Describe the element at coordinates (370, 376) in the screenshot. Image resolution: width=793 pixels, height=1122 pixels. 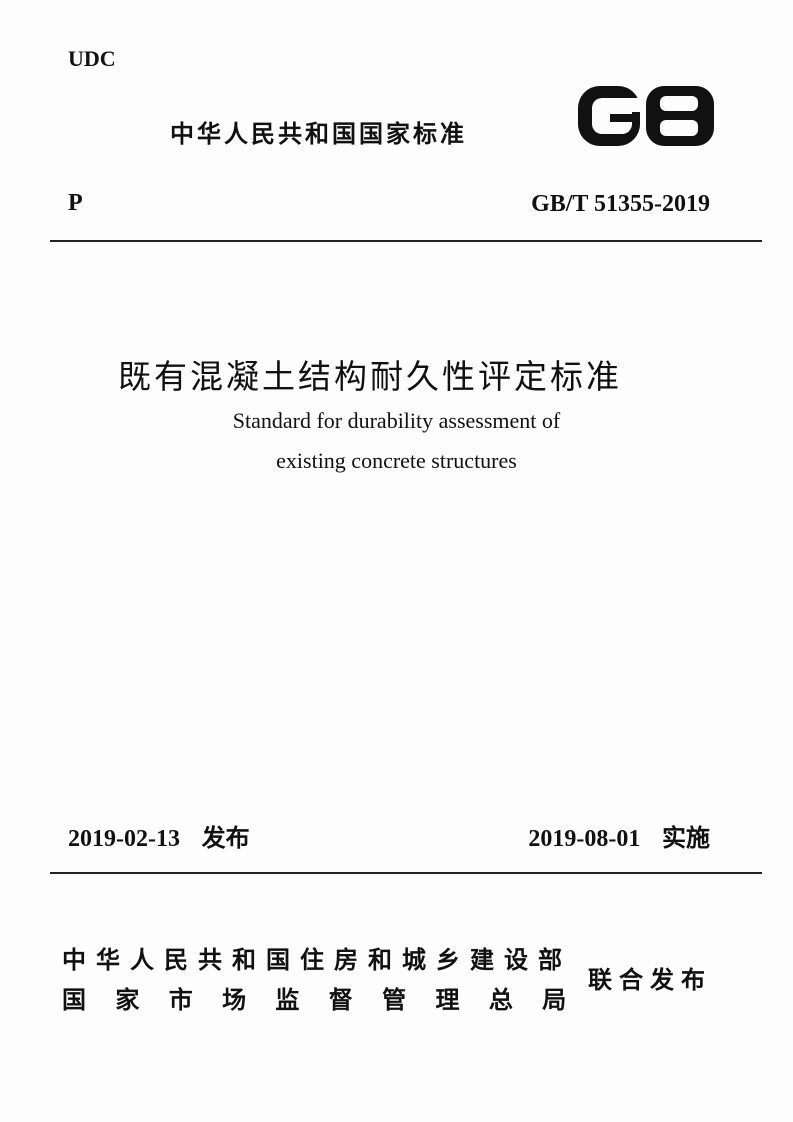
I see `title-chinese: 既有混凝土结构耐久性评定标准` at that location.